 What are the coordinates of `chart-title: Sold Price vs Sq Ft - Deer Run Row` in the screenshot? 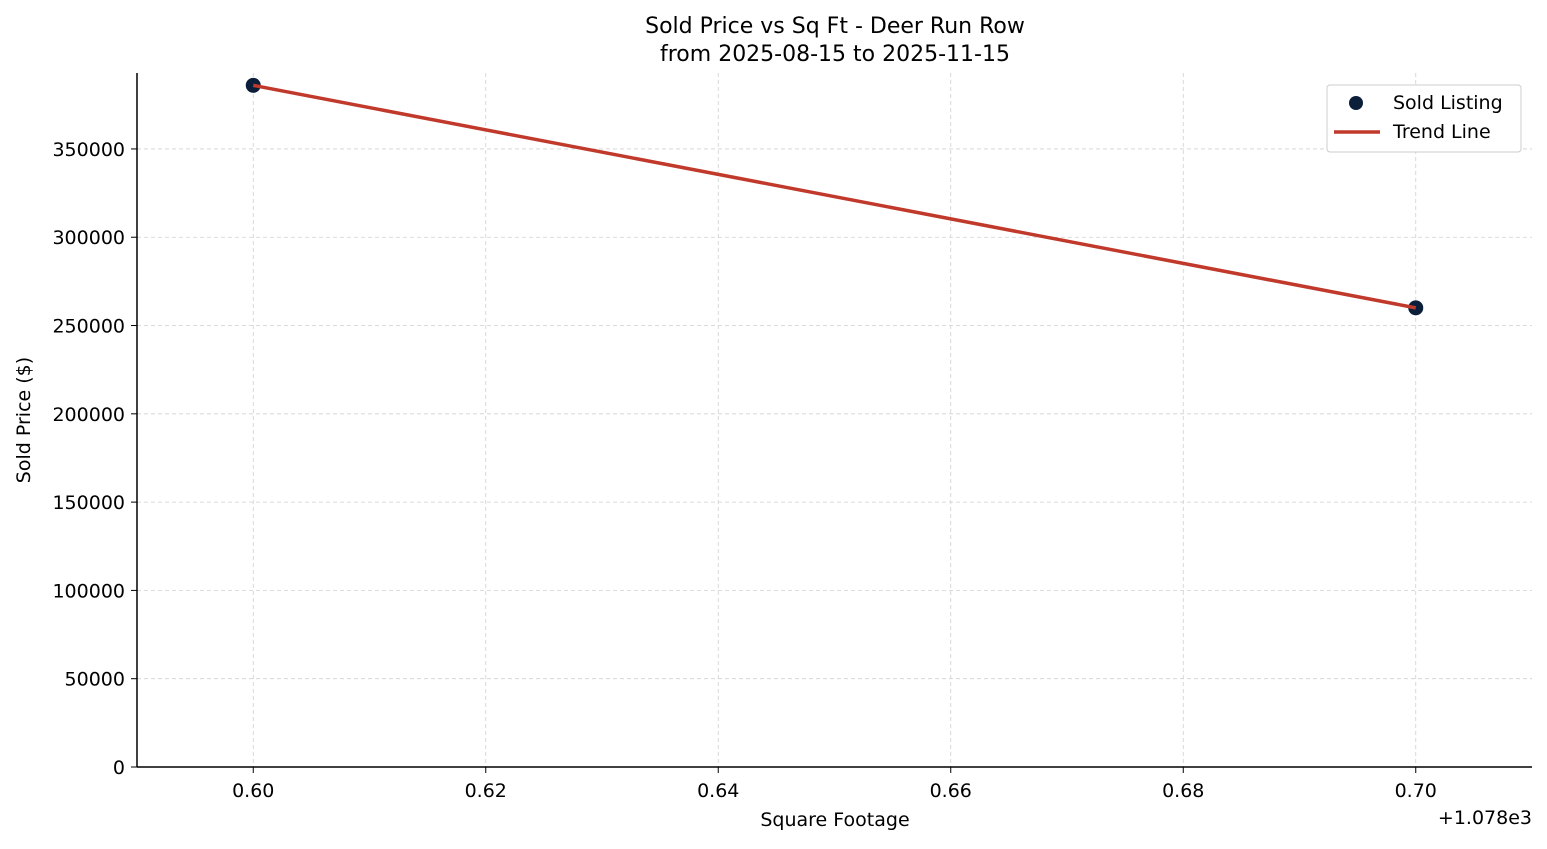 It's located at (835, 26).